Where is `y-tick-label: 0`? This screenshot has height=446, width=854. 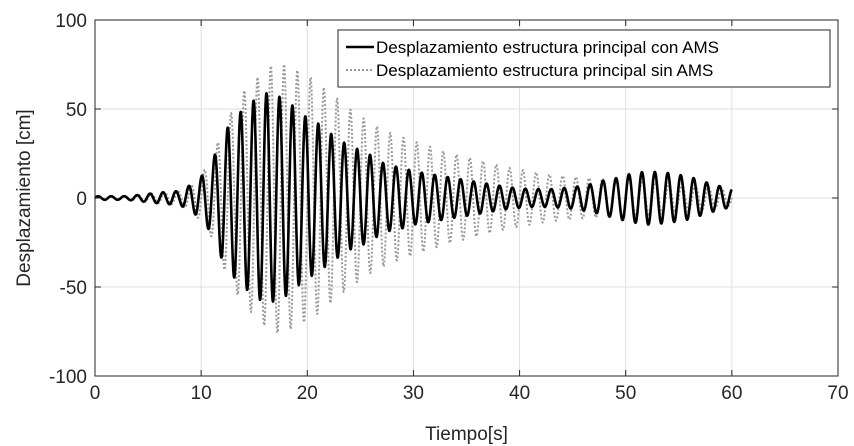
y-tick-label: 0 is located at coordinates (81, 199).